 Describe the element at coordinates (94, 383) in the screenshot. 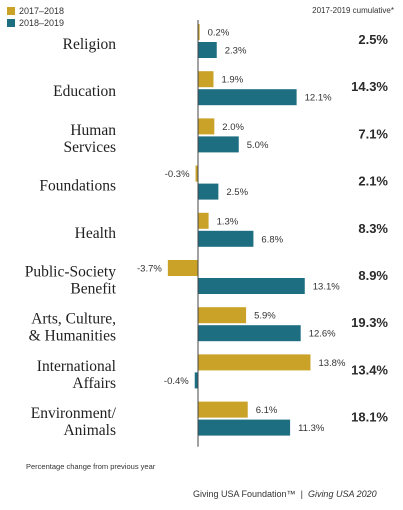

I see `category-label: Affairs` at that location.